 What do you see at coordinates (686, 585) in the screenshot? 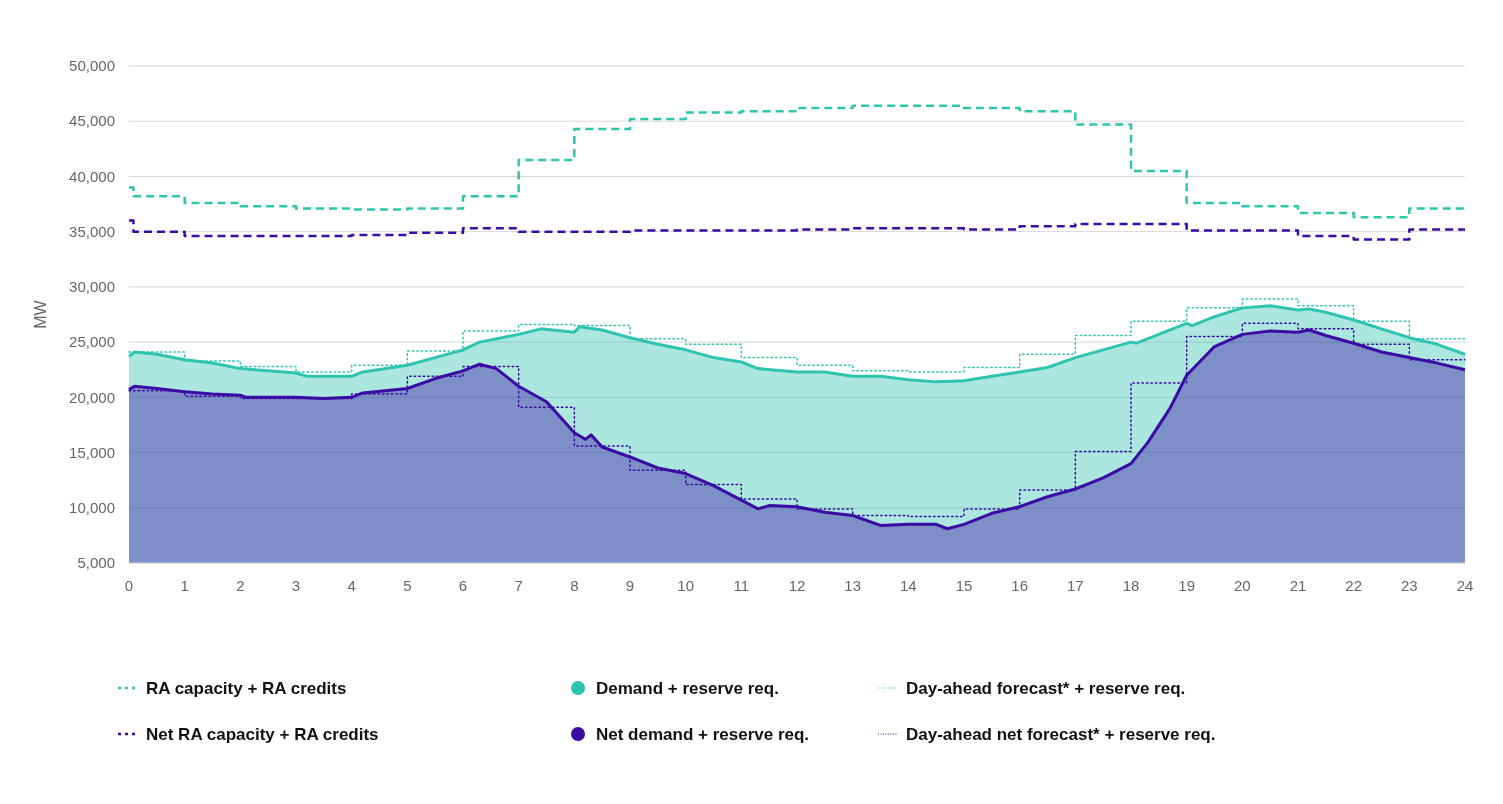
I see `x-tick-label: 10` at bounding box center [686, 585].